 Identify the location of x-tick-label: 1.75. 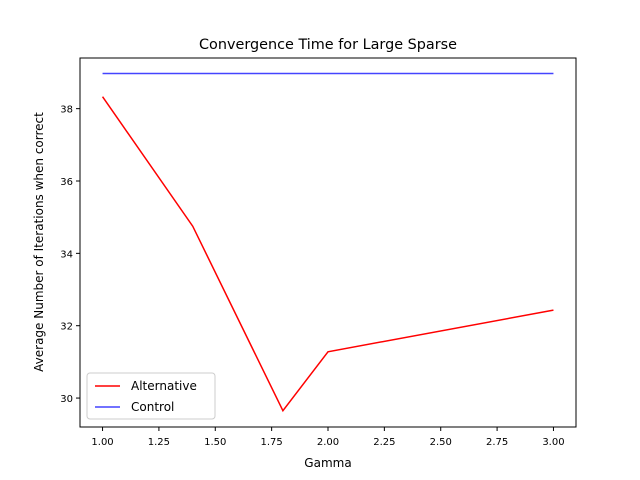
(272, 442).